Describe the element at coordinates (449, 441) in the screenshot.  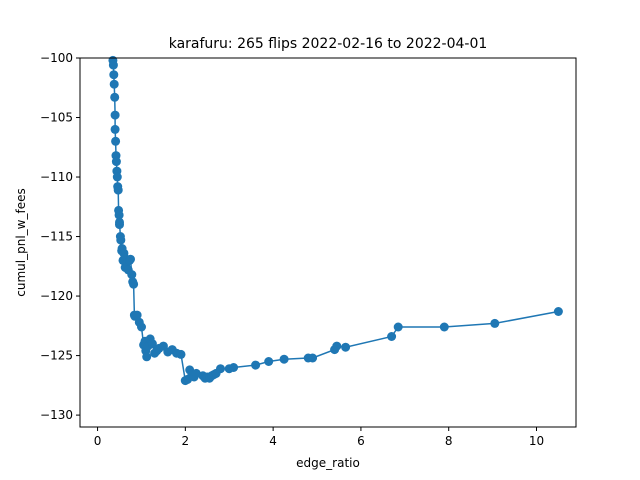
I see `x-tick-label: 8` at that location.